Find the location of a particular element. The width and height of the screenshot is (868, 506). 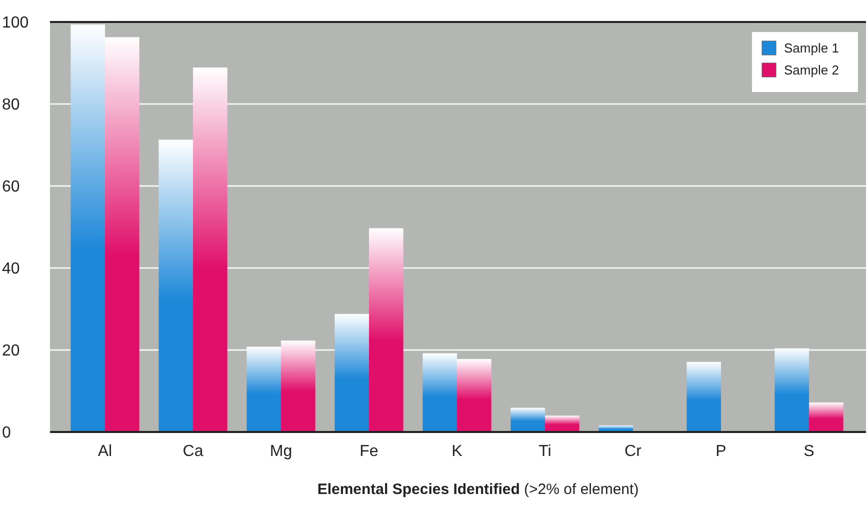

y-tick-label: 60 is located at coordinates (11, 187).